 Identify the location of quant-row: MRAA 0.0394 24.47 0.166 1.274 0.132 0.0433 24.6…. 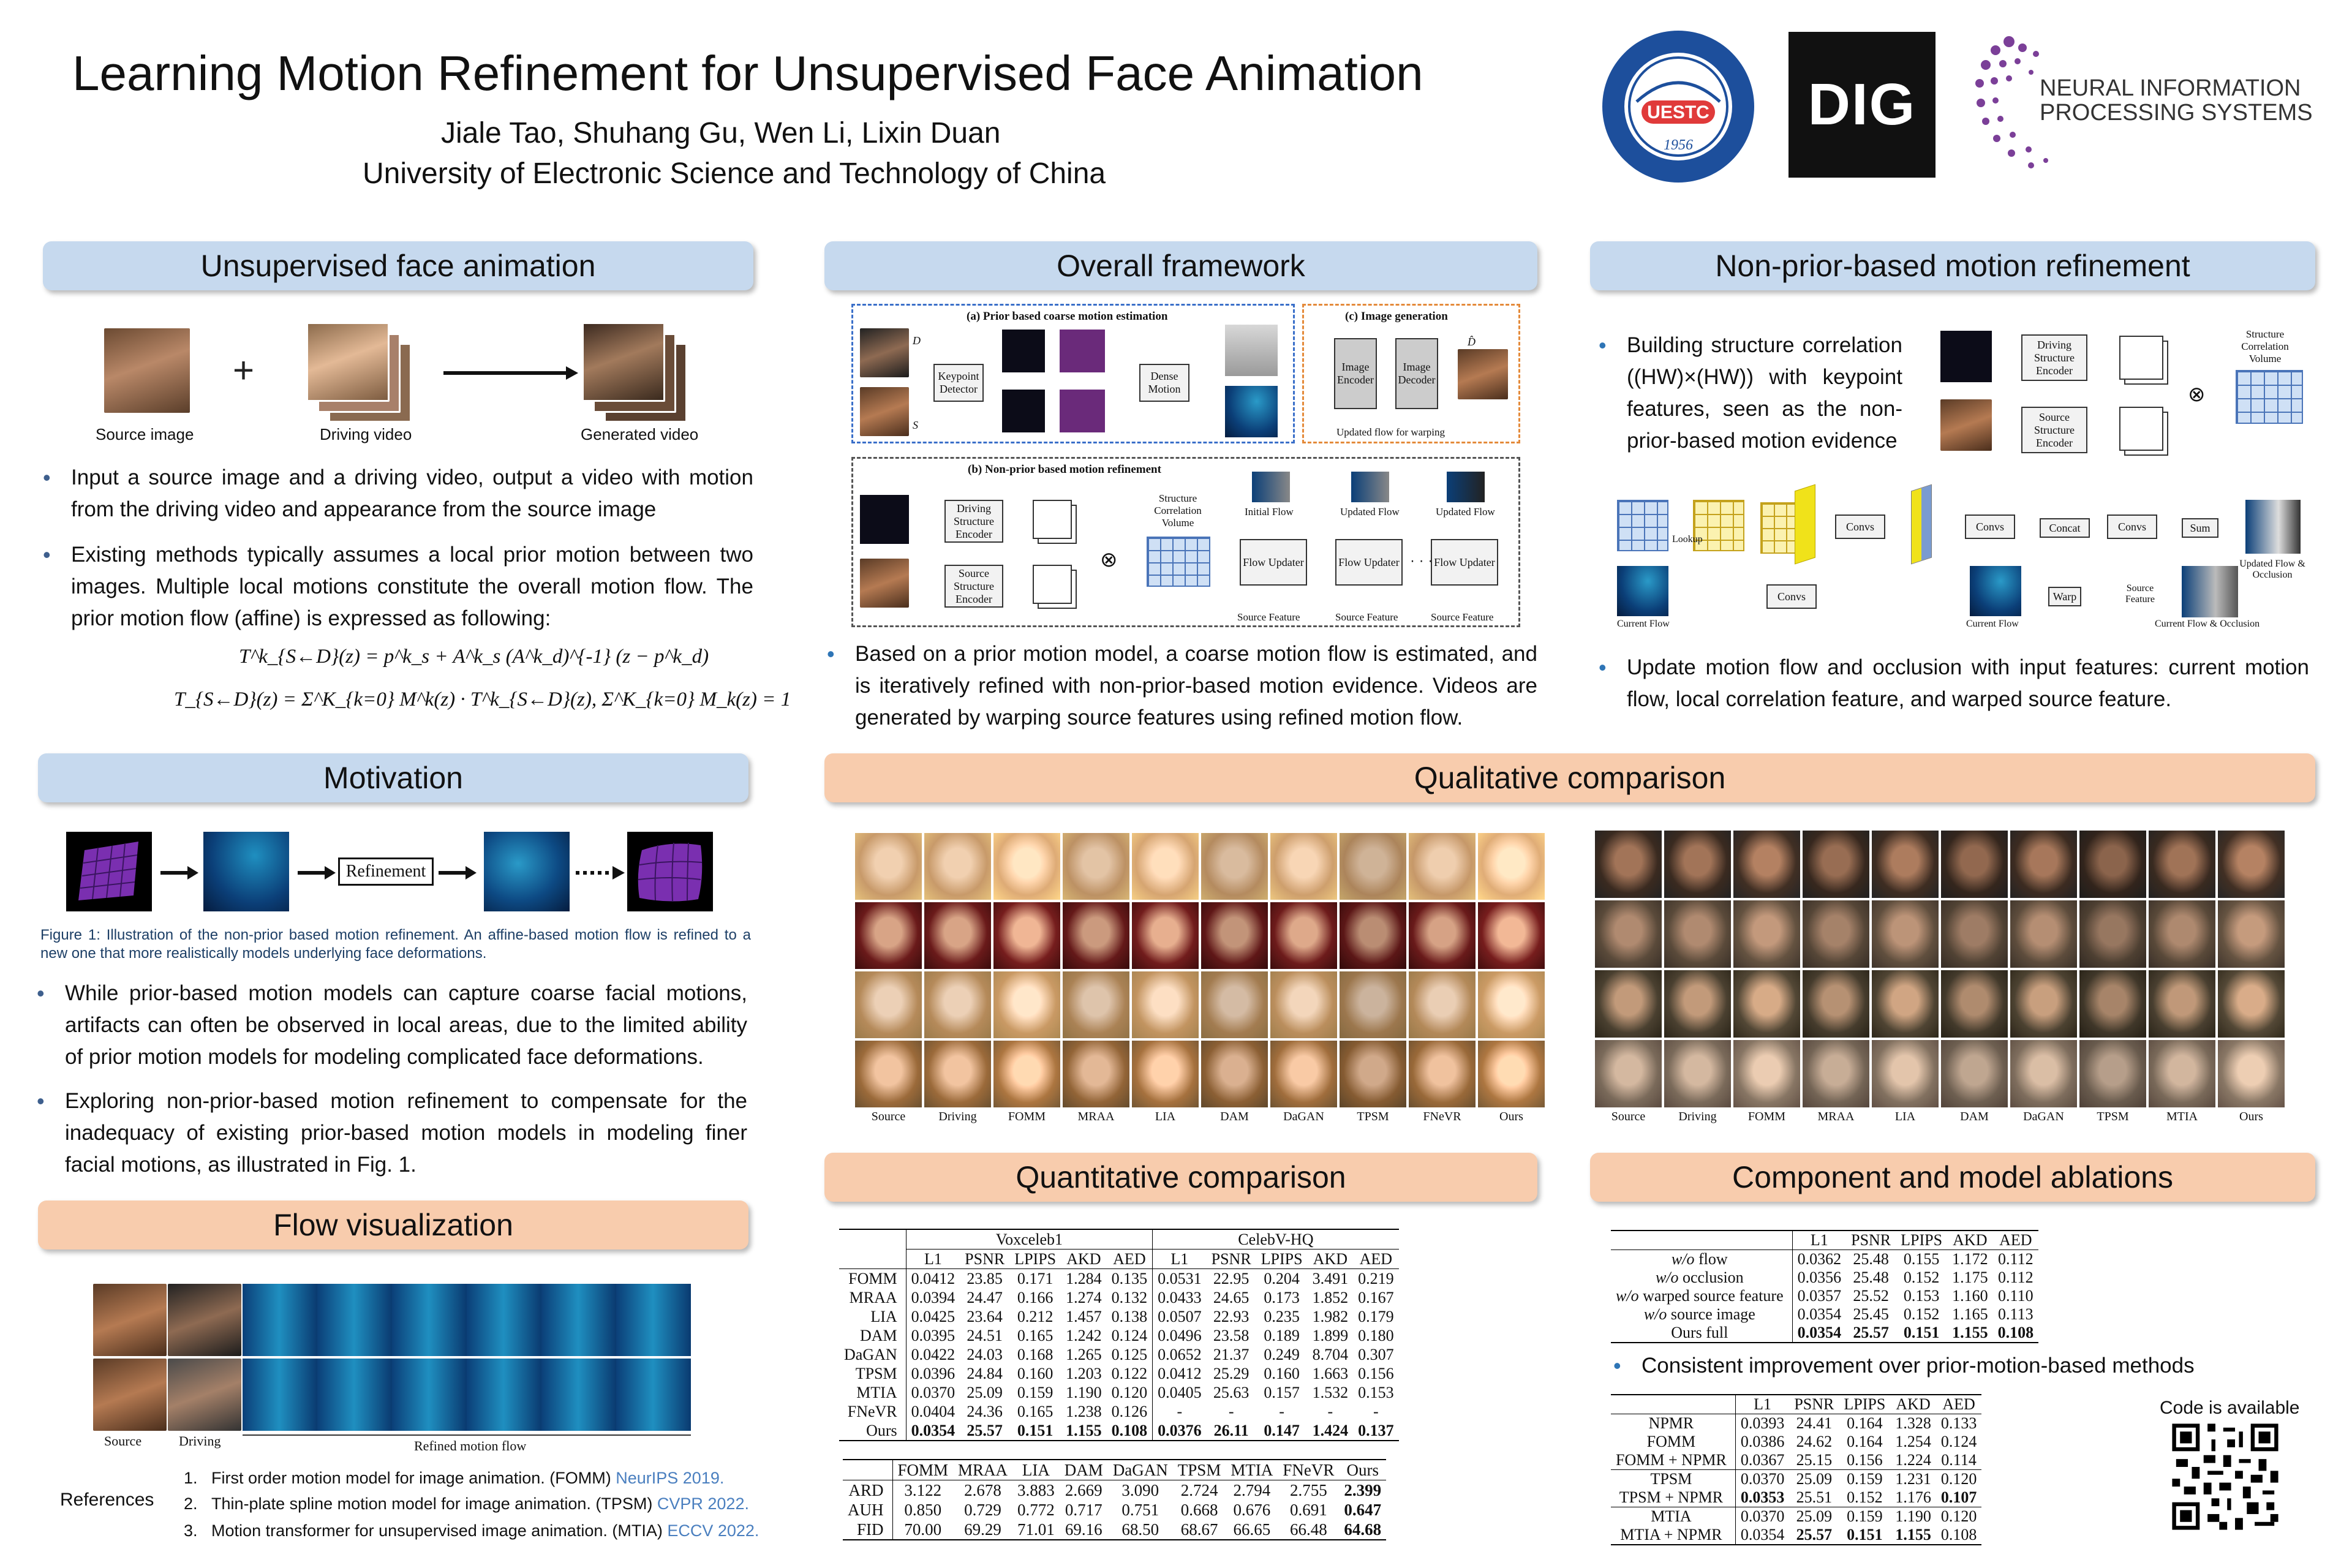
(1121, 1297).